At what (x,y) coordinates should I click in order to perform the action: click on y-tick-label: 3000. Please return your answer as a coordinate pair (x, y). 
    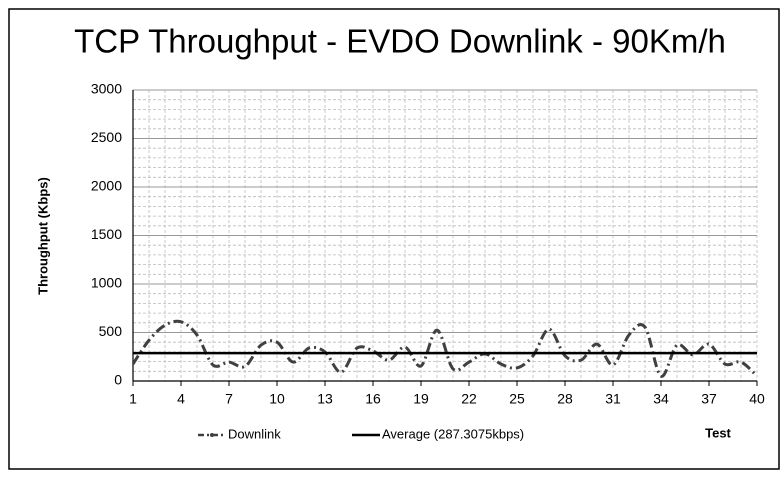
    Looking at the image, I should click on (106, 89).